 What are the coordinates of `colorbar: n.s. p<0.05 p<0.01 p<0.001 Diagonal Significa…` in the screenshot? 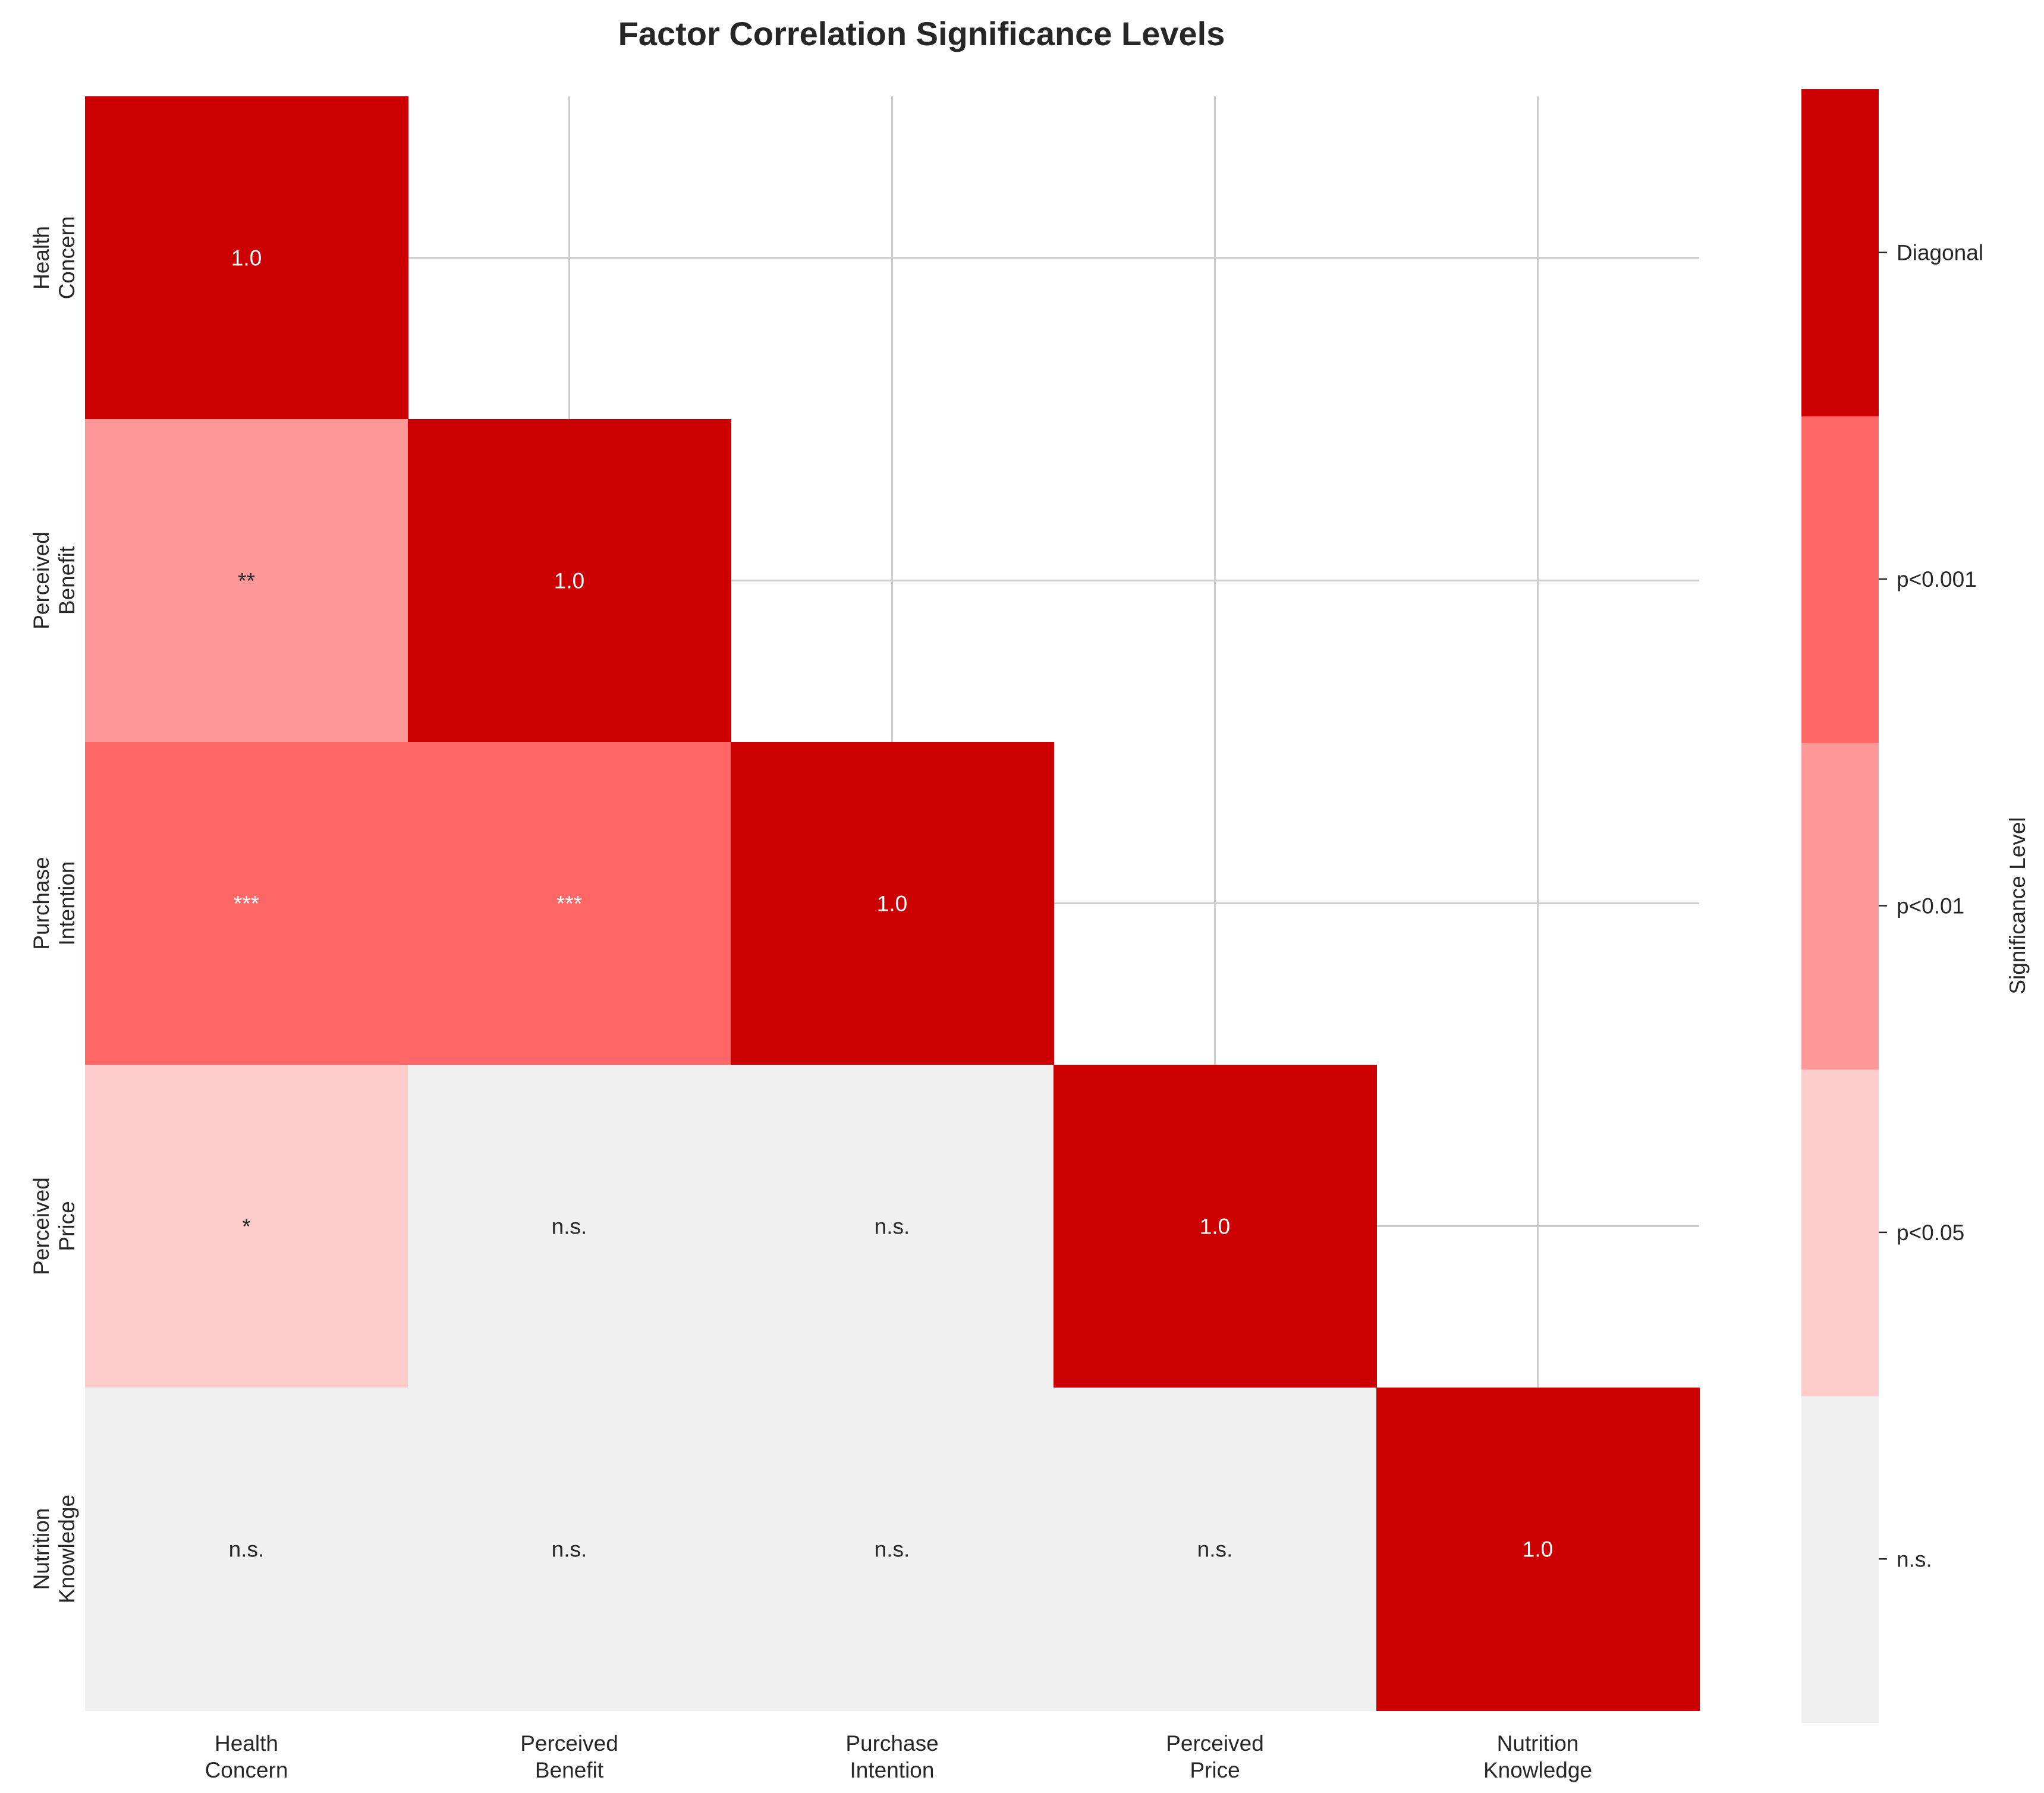 It's located at (1915, 906).